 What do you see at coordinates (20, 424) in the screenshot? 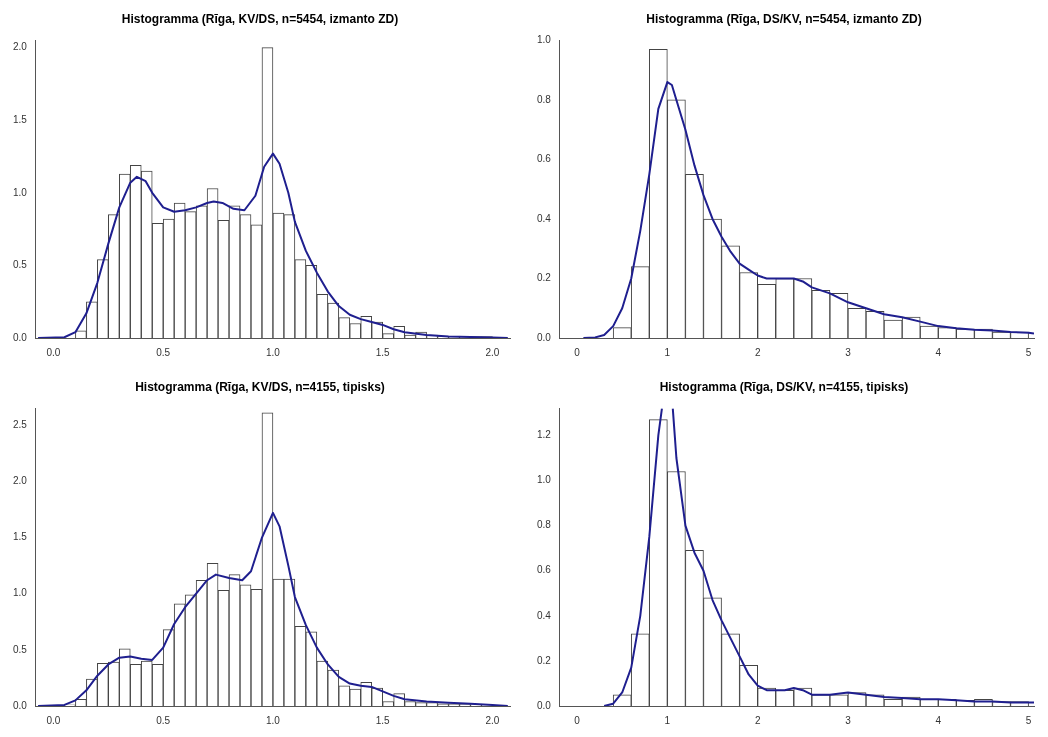
I see `y-tick-label: 2.5` at bounding box center [20, 424].